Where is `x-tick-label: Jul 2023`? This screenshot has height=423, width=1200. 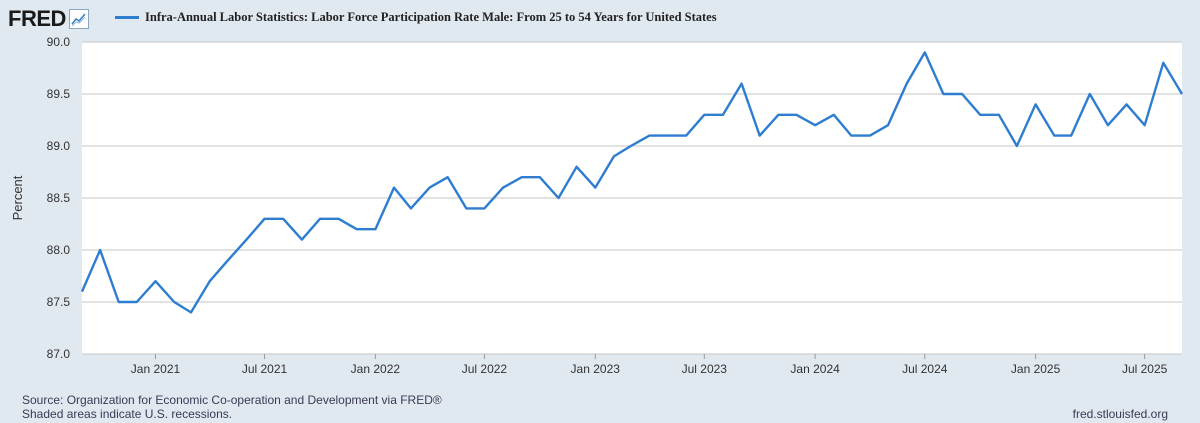 x-tick-label: Jul 2023 is located at coordinates (705, 369).